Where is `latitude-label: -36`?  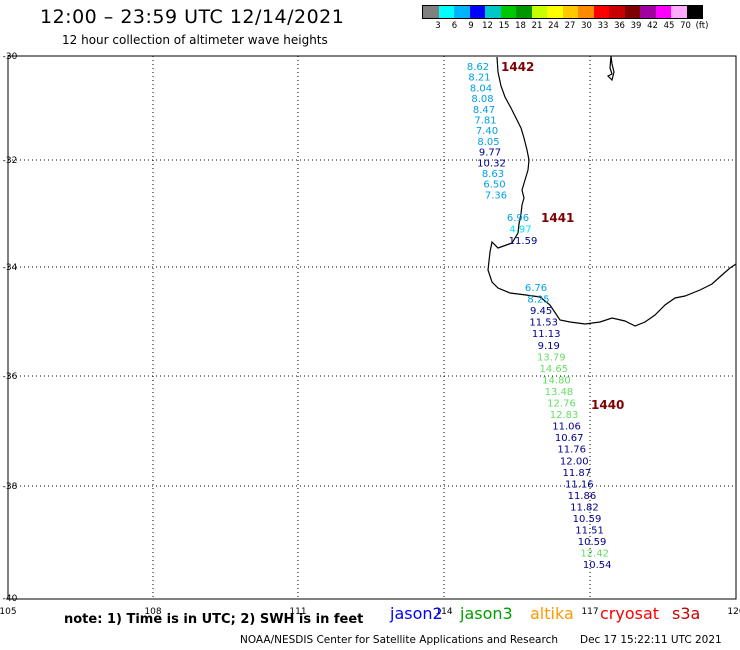 latitude-label: -36 is located at coordinates (10, 377).